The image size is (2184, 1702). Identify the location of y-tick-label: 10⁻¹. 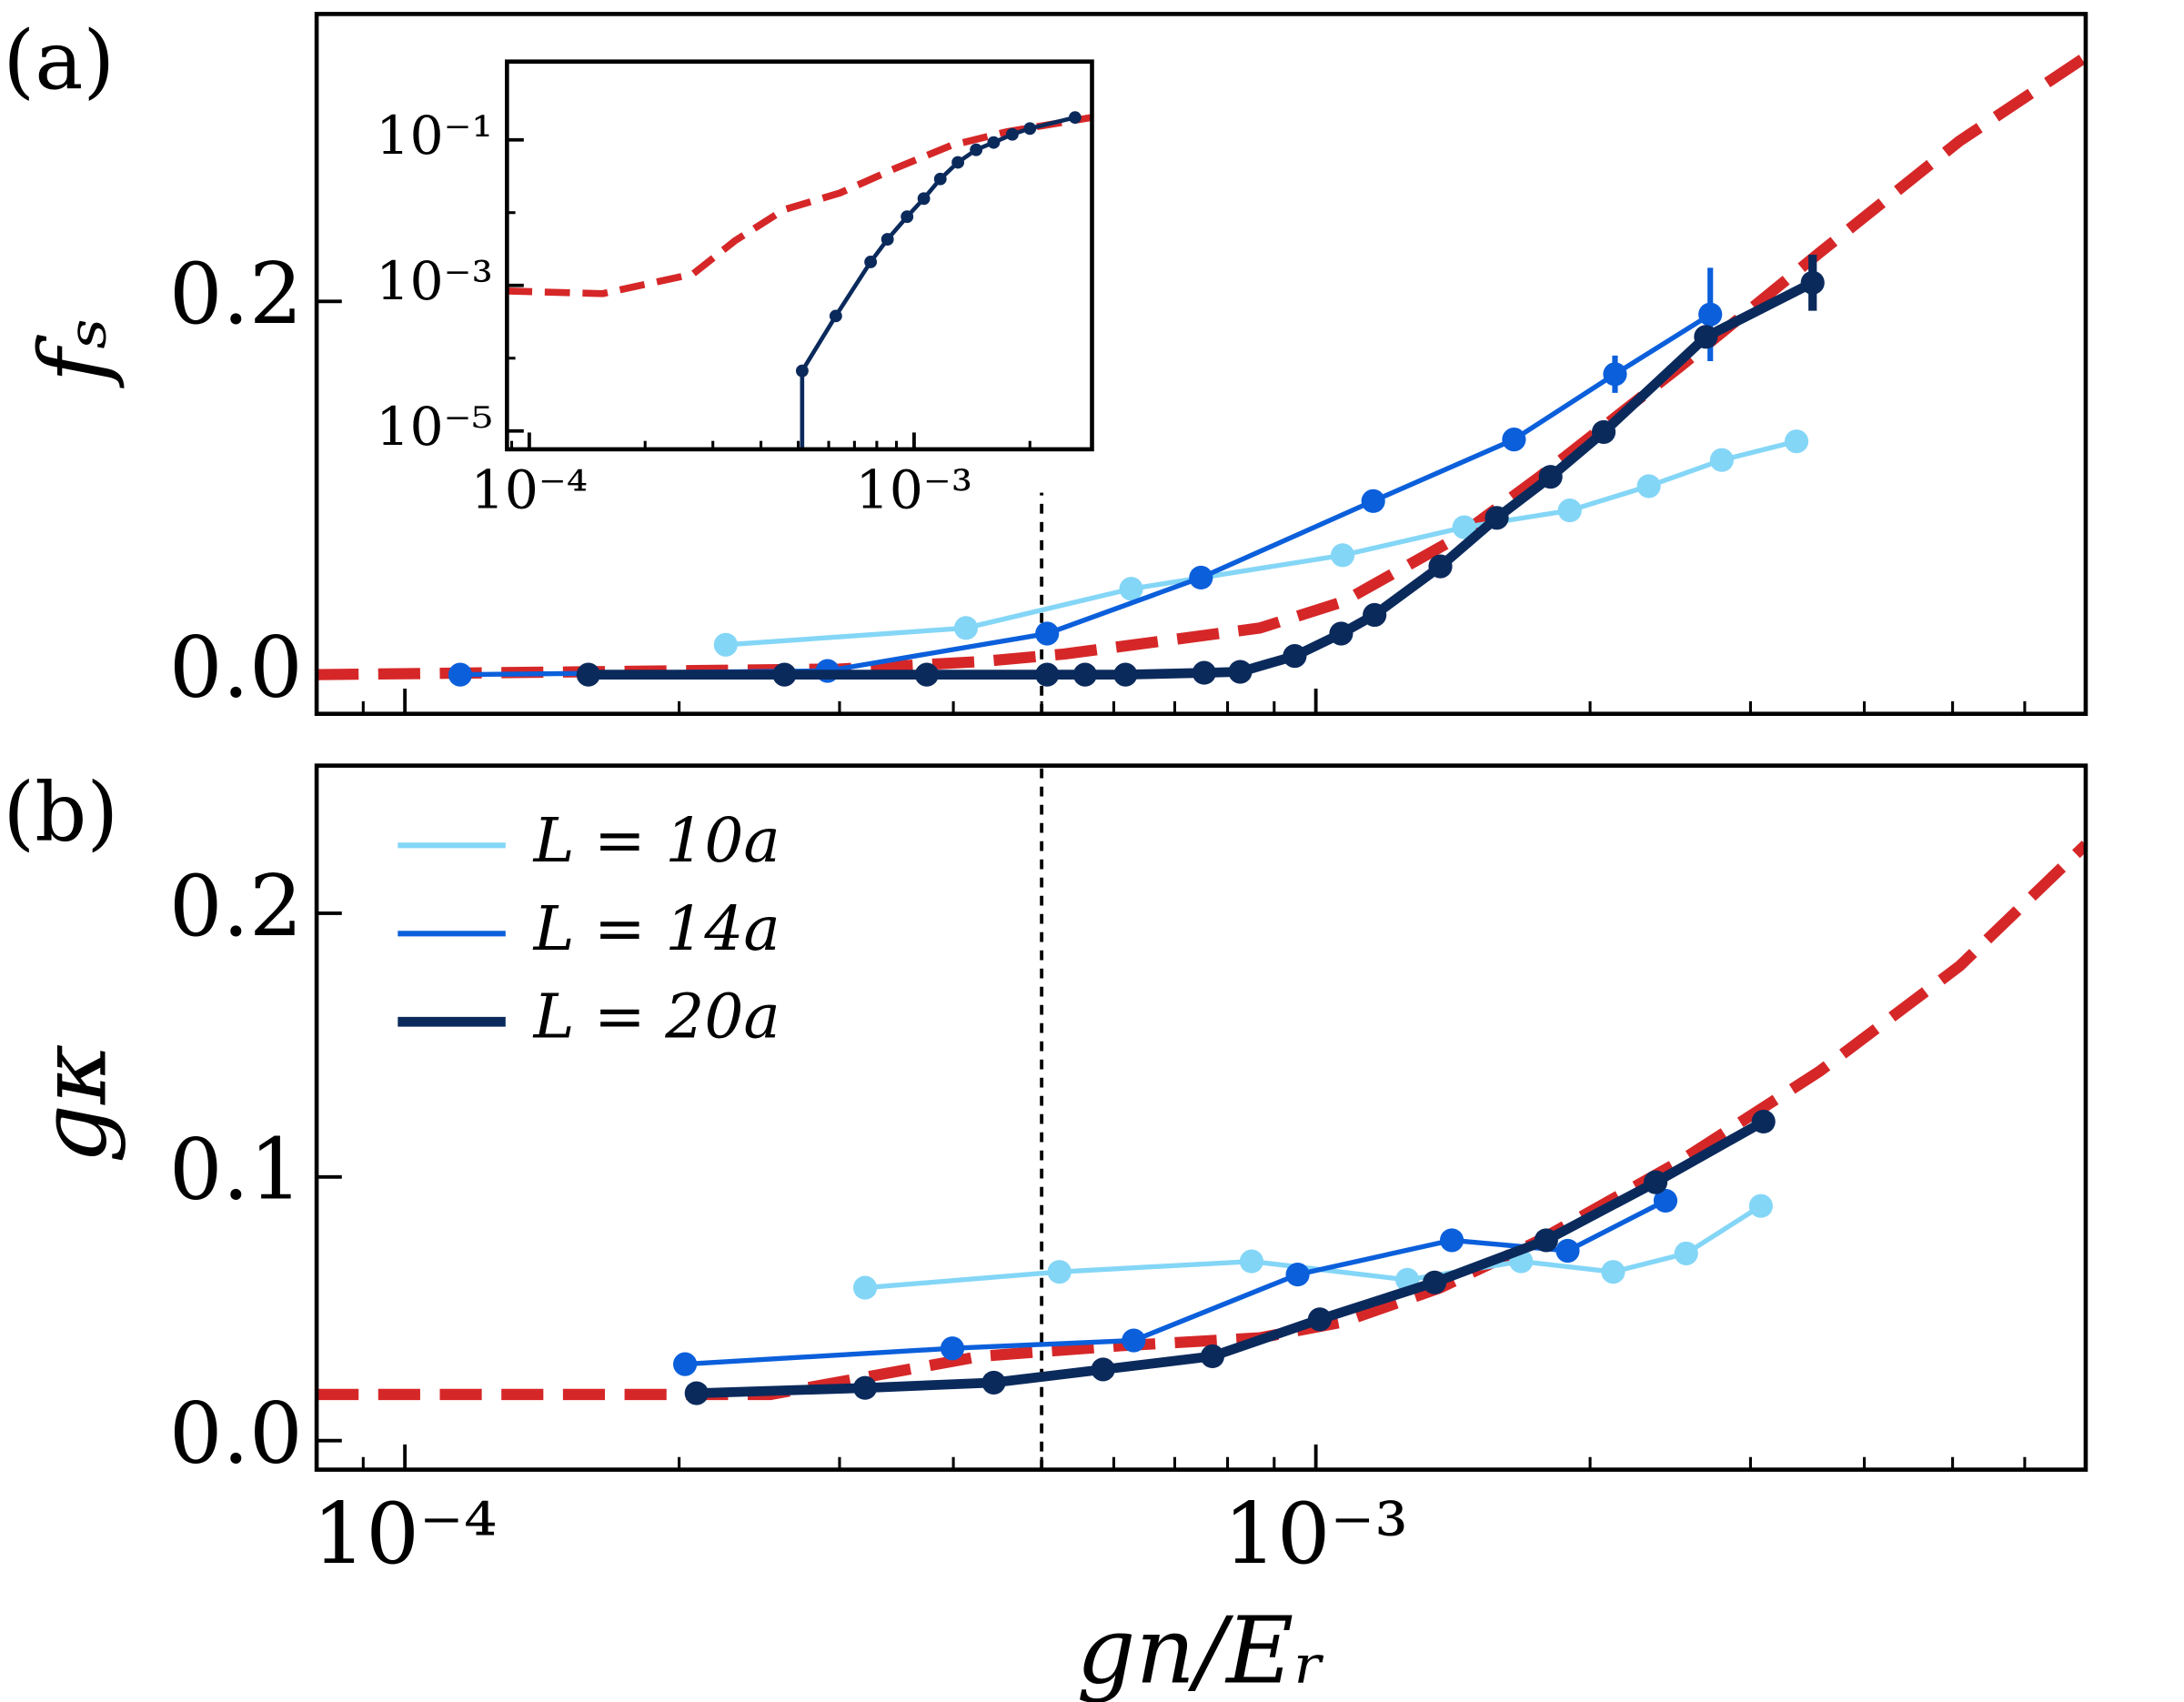
(435, 135).